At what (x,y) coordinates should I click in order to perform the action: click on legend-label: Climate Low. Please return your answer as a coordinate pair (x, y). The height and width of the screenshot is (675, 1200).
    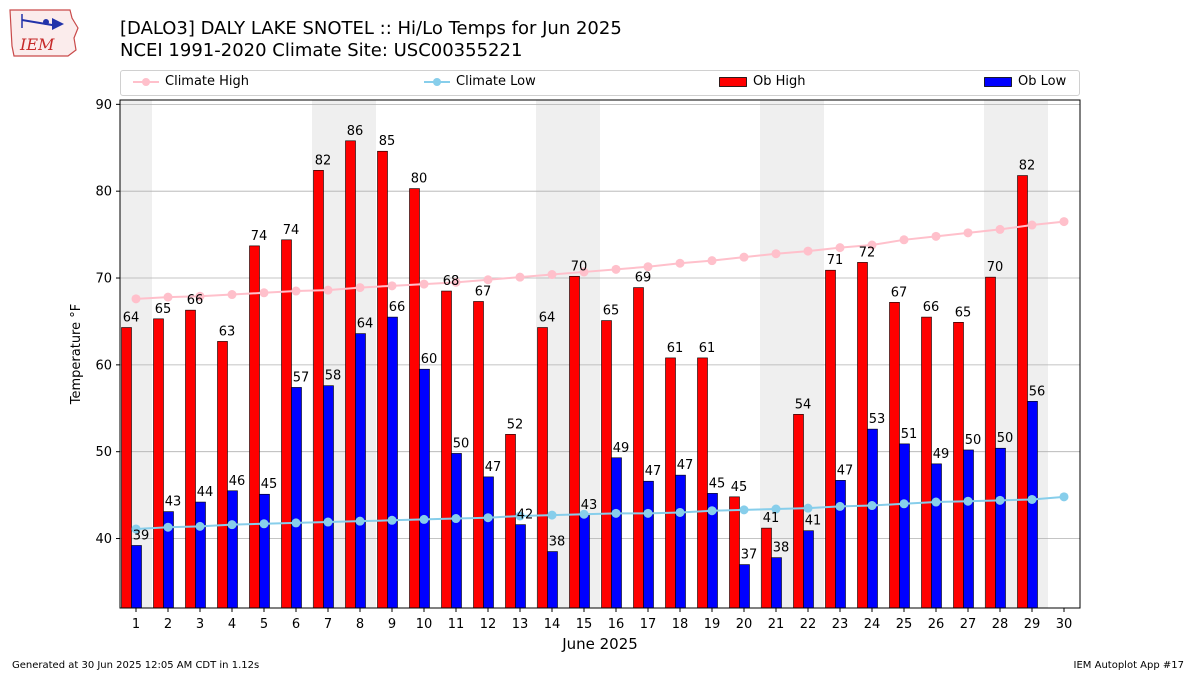
    Looking at the image, I should click on (496, 81).